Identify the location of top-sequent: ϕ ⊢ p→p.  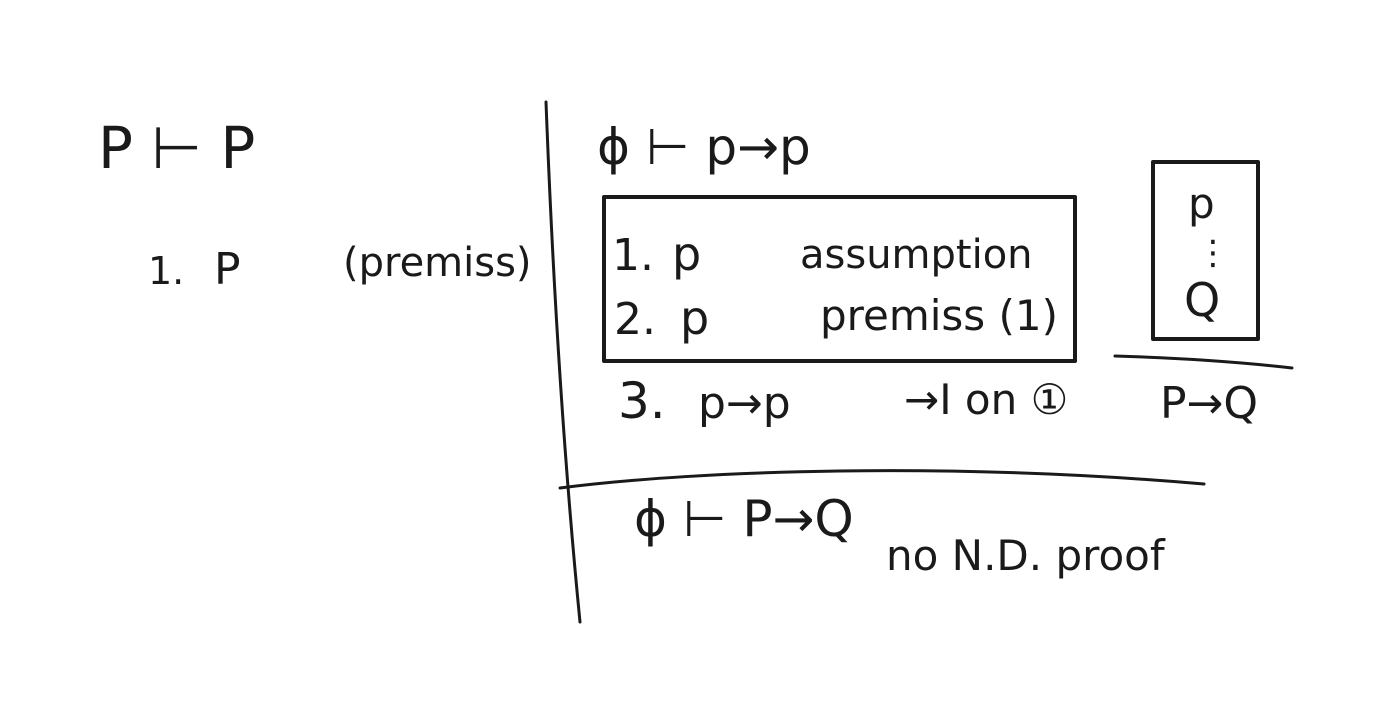
(704, 147).